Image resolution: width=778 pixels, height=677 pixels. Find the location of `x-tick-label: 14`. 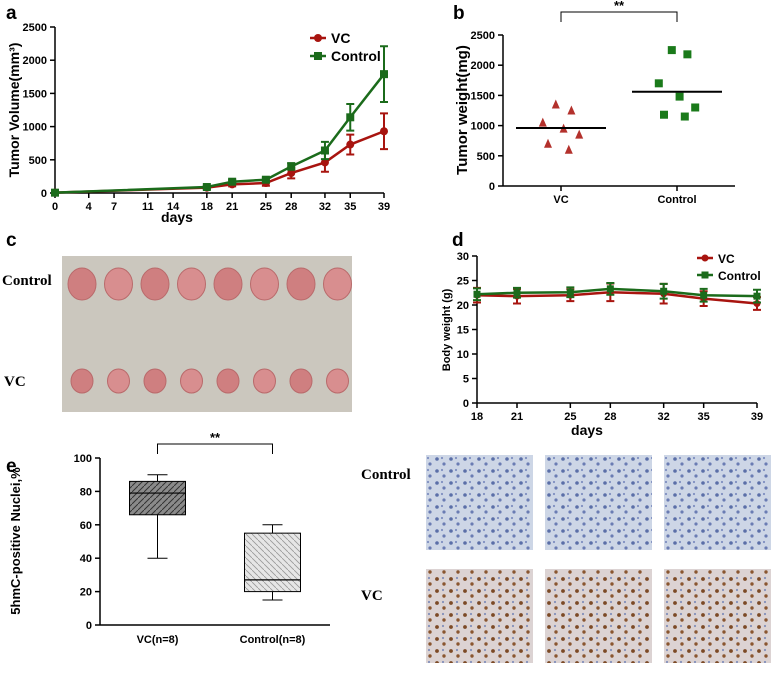

x-tick-label: 14 is located at coordinates (173, 207).